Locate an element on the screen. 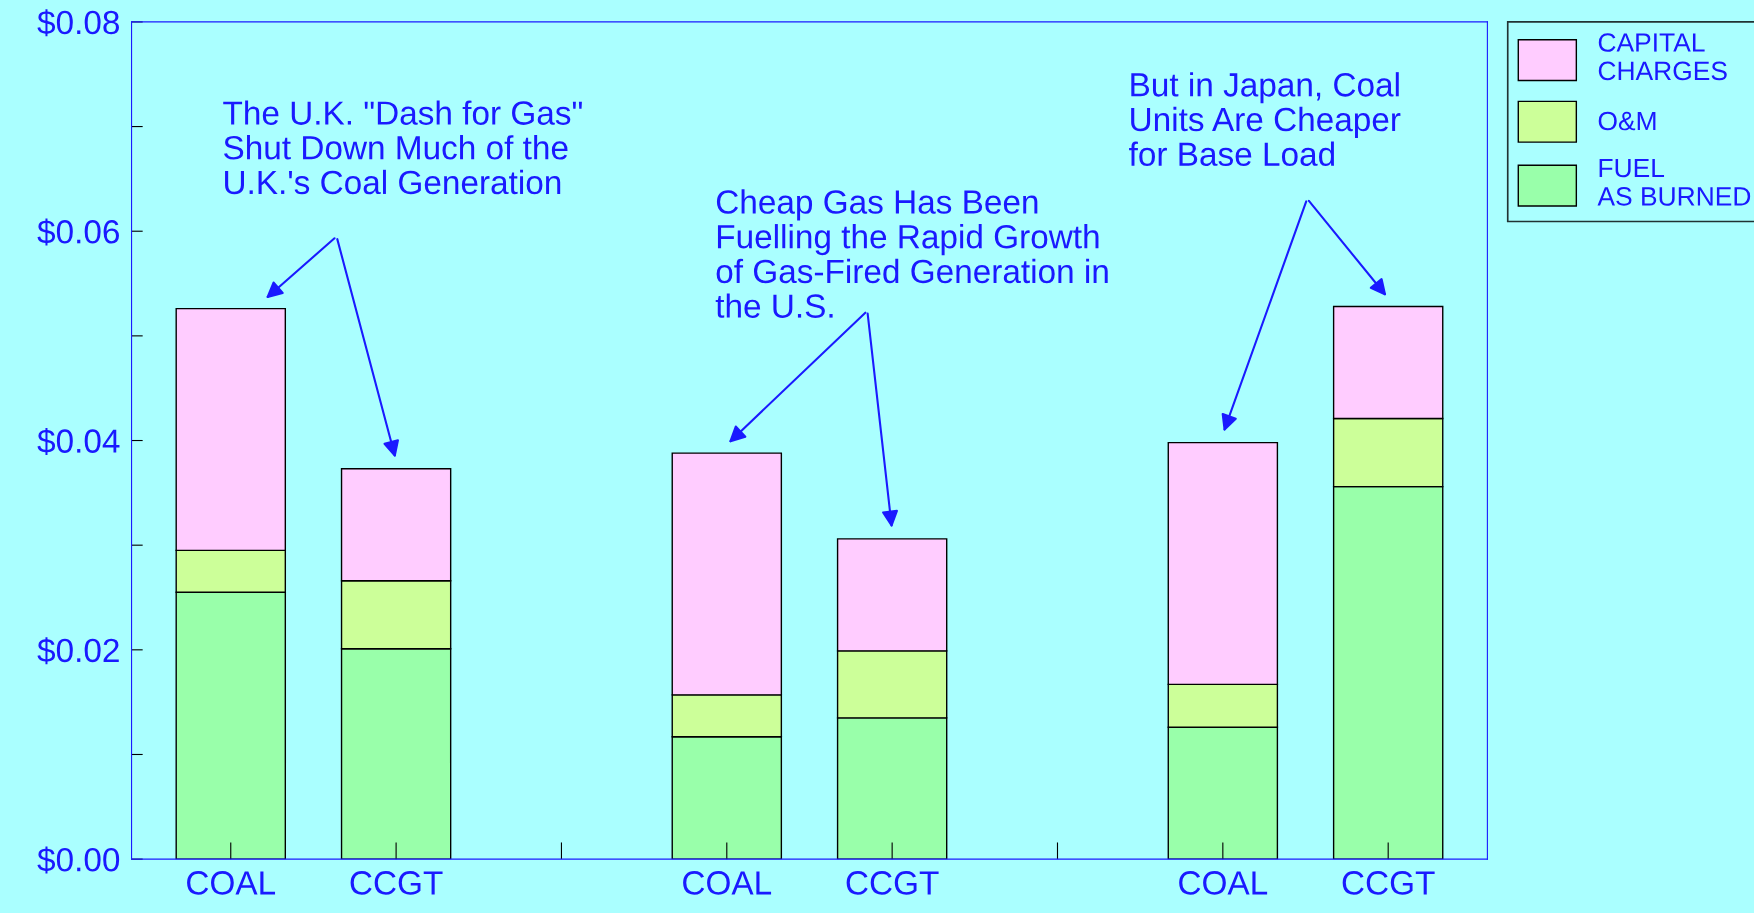 Image resolution: width=1754 pixels, height=913 pixels. y-tick-label: $0.08 is located at coordinates (78, 23).